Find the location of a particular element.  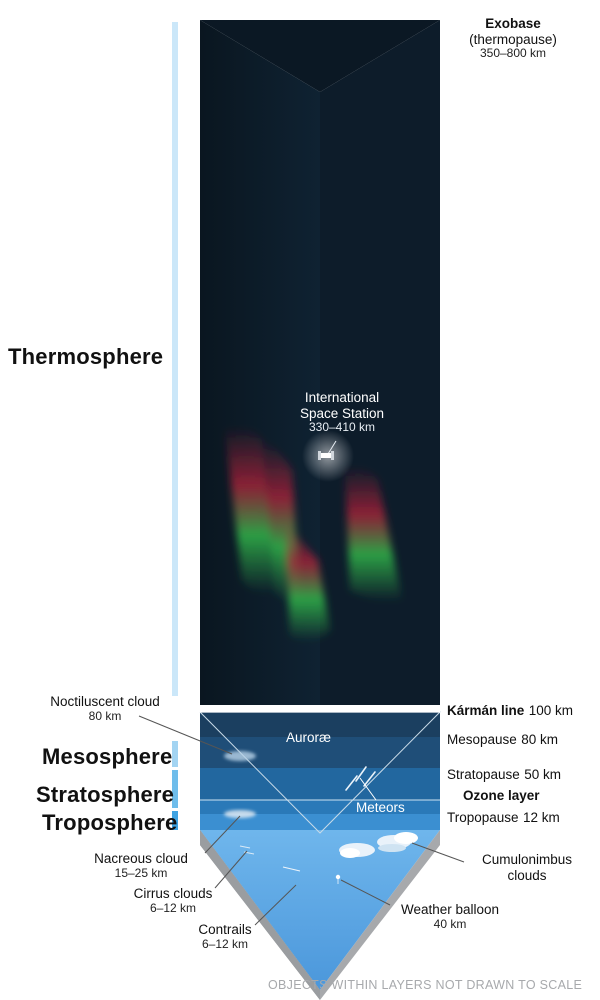

cirrus-leader is located at coordinates (231, 869).